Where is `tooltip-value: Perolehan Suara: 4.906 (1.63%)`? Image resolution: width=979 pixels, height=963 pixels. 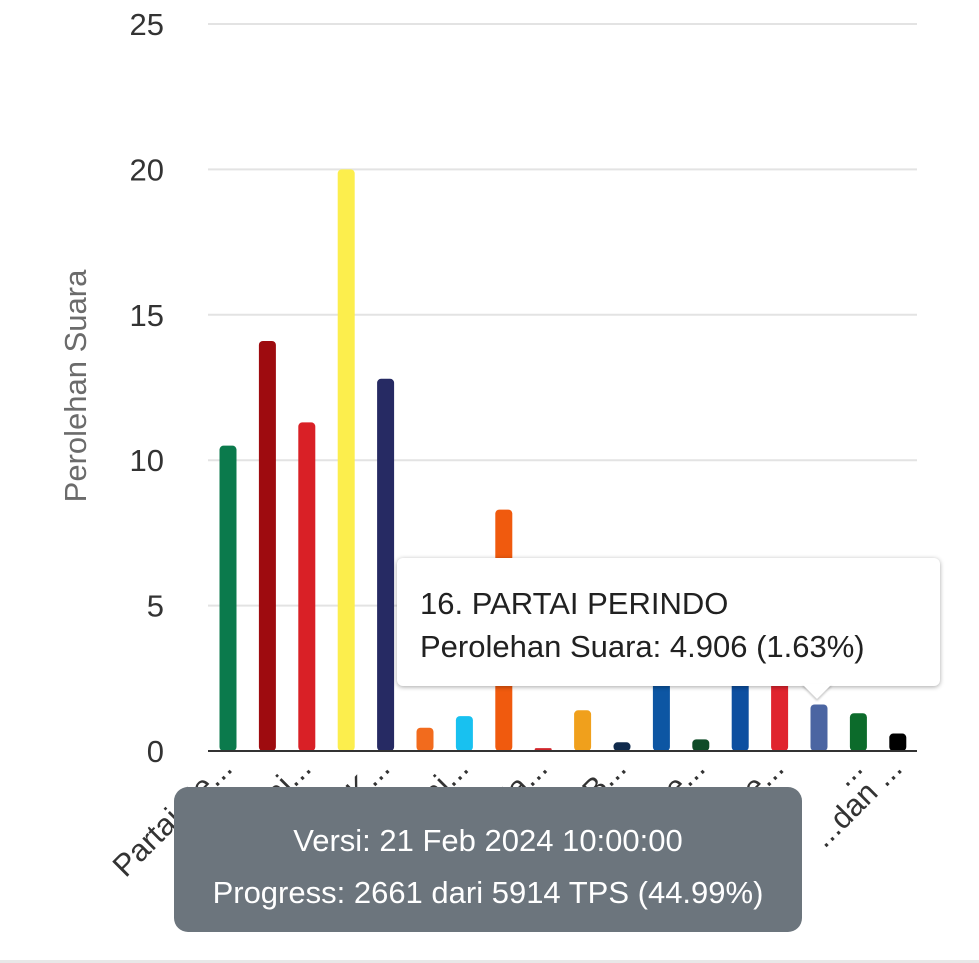 tooltip-value: Perolehan Suara: 4.906 (1.63%) is located at coordinates (642, 646).